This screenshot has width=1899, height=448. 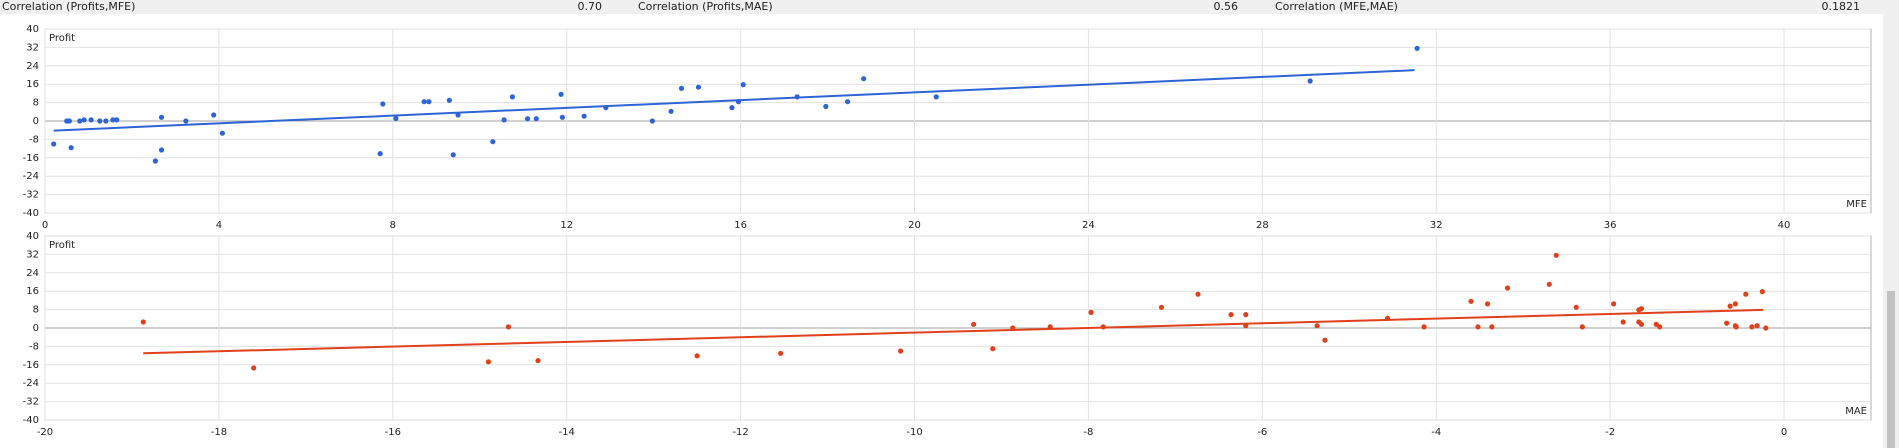 What do you see at coordinates (393, 432) in the screenshot?
I see `x-tick-label: -16` at bounding box center [393, 432].